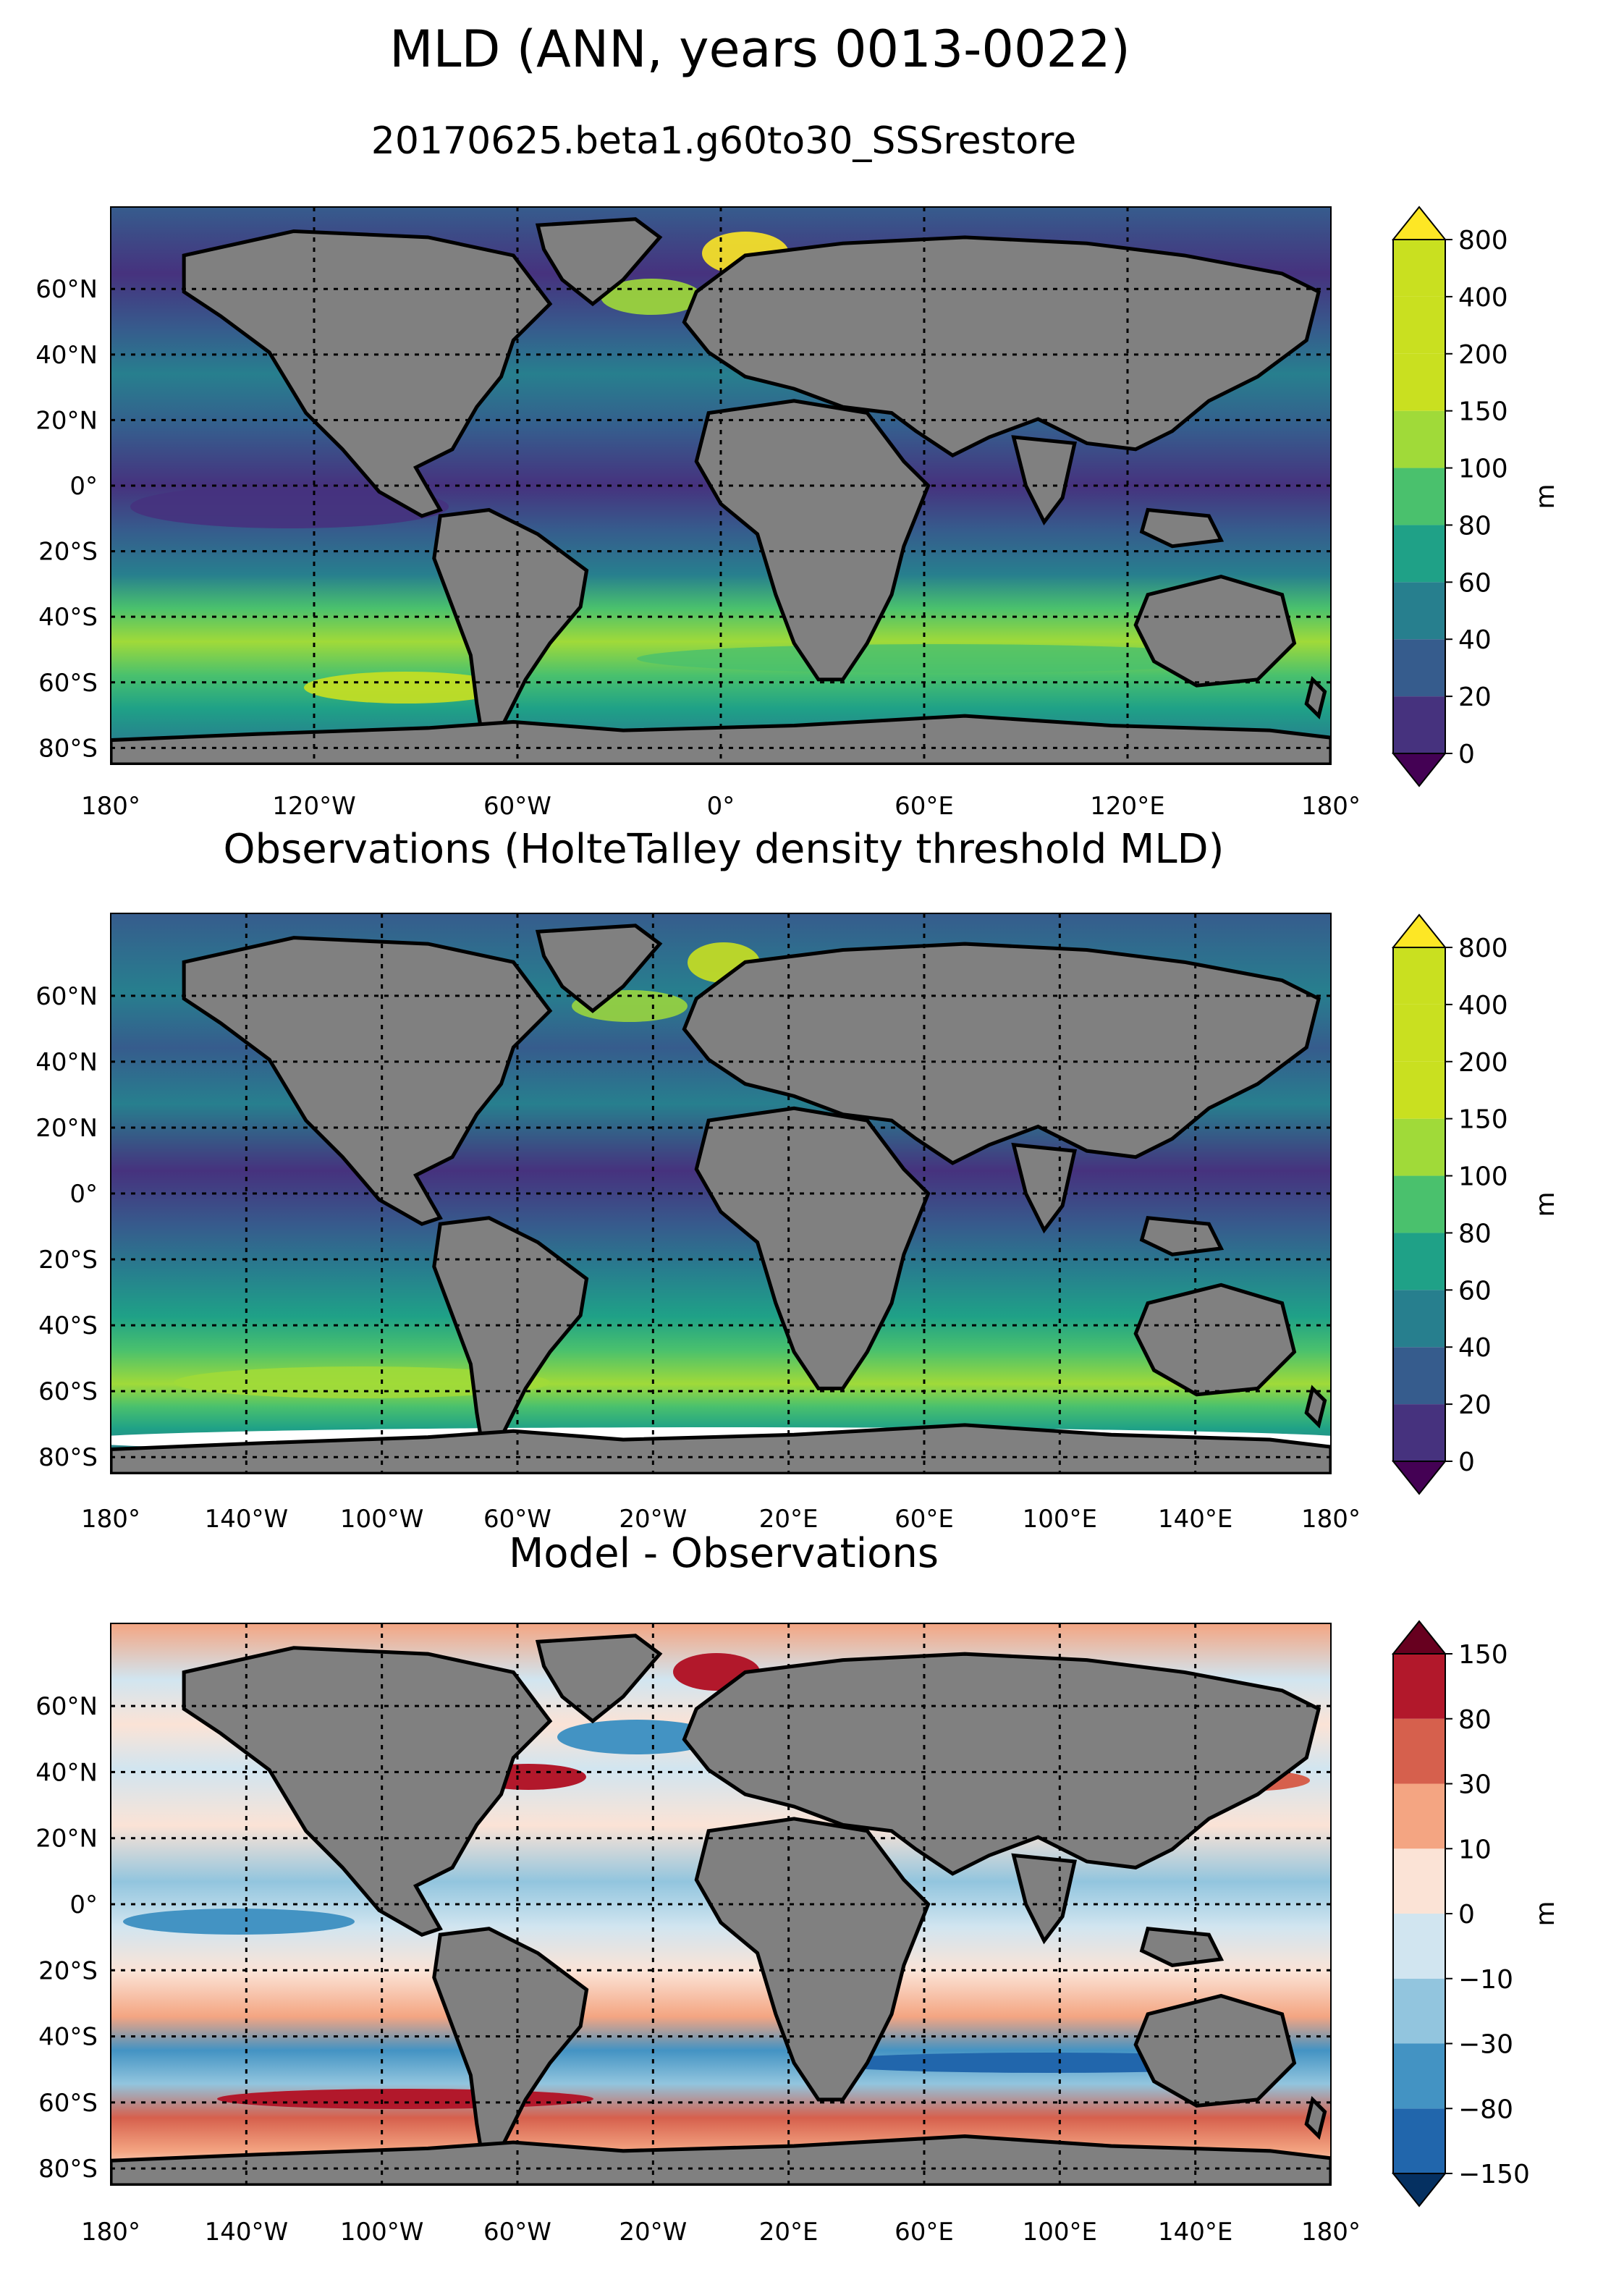 The image size is (1624, 2269). I want to click on panel3-yticks: 60°N 40°N 20°N 0° 20°S 40°S 60°S 80°S, so click(66, 1938).